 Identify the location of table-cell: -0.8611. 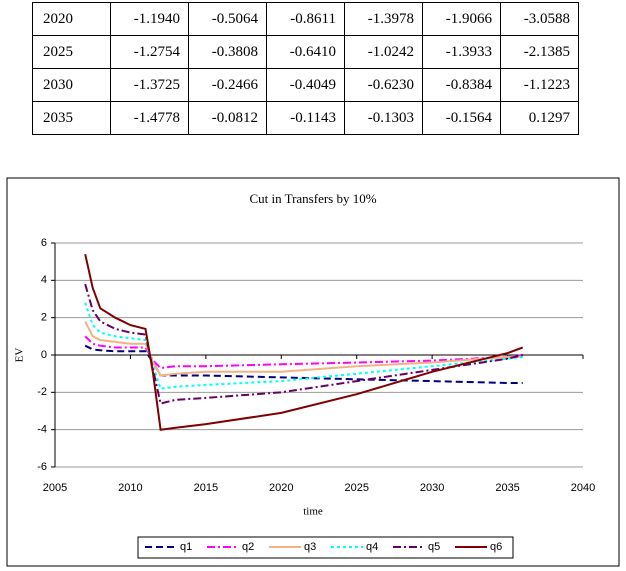
(305, 19).